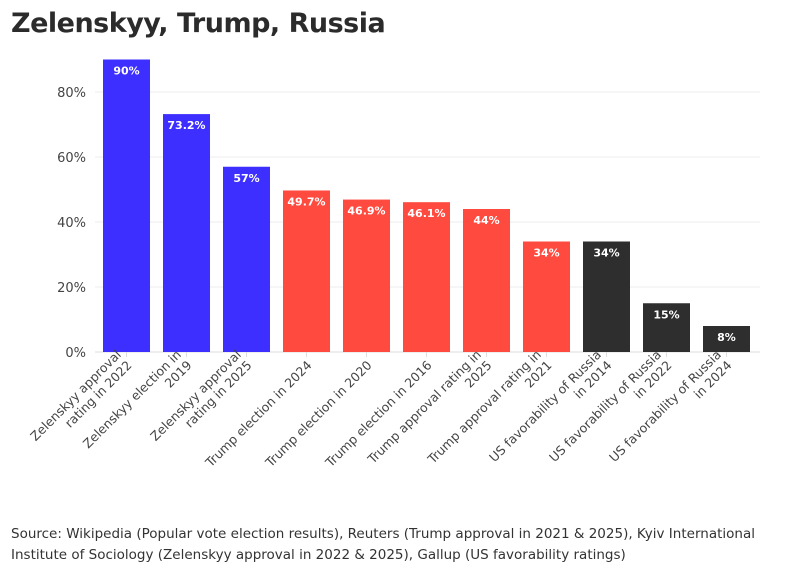 This screenshot has height=575, width=794. What do you see at coordinates (306, 201) in the screenshot?
I see `data-label: 49.7%` at bounding box center [306, 201].